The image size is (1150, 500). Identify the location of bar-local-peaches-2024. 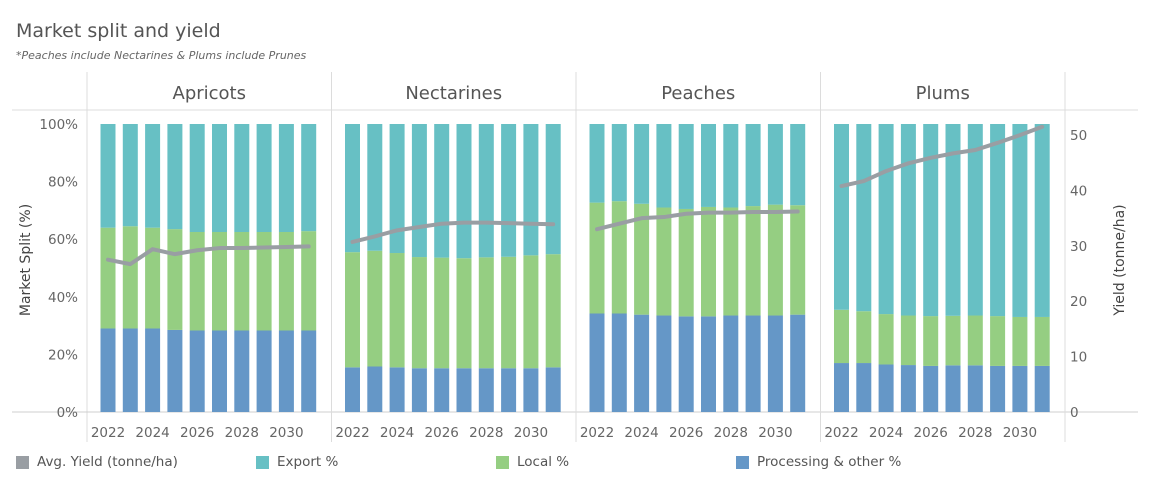
(642, 259).